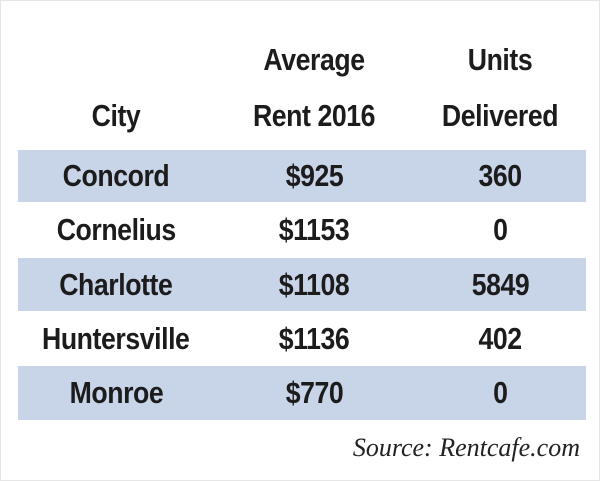 This screenshot has height=481, width=600. Describe the element at coordinates (466, 447) in the screenshot. I see `source-caption: Source: Rentcafe.com` at that location.